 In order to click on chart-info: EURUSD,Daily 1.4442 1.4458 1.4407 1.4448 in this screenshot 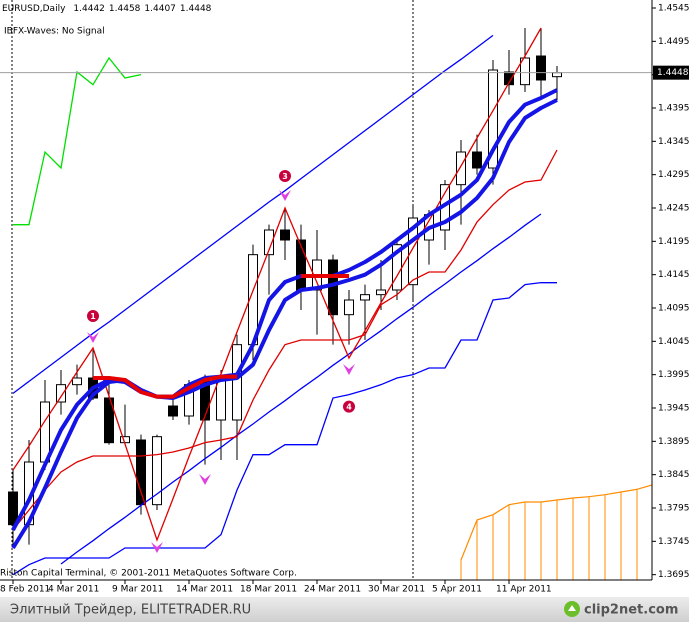, I will do `click(107, 9)`.